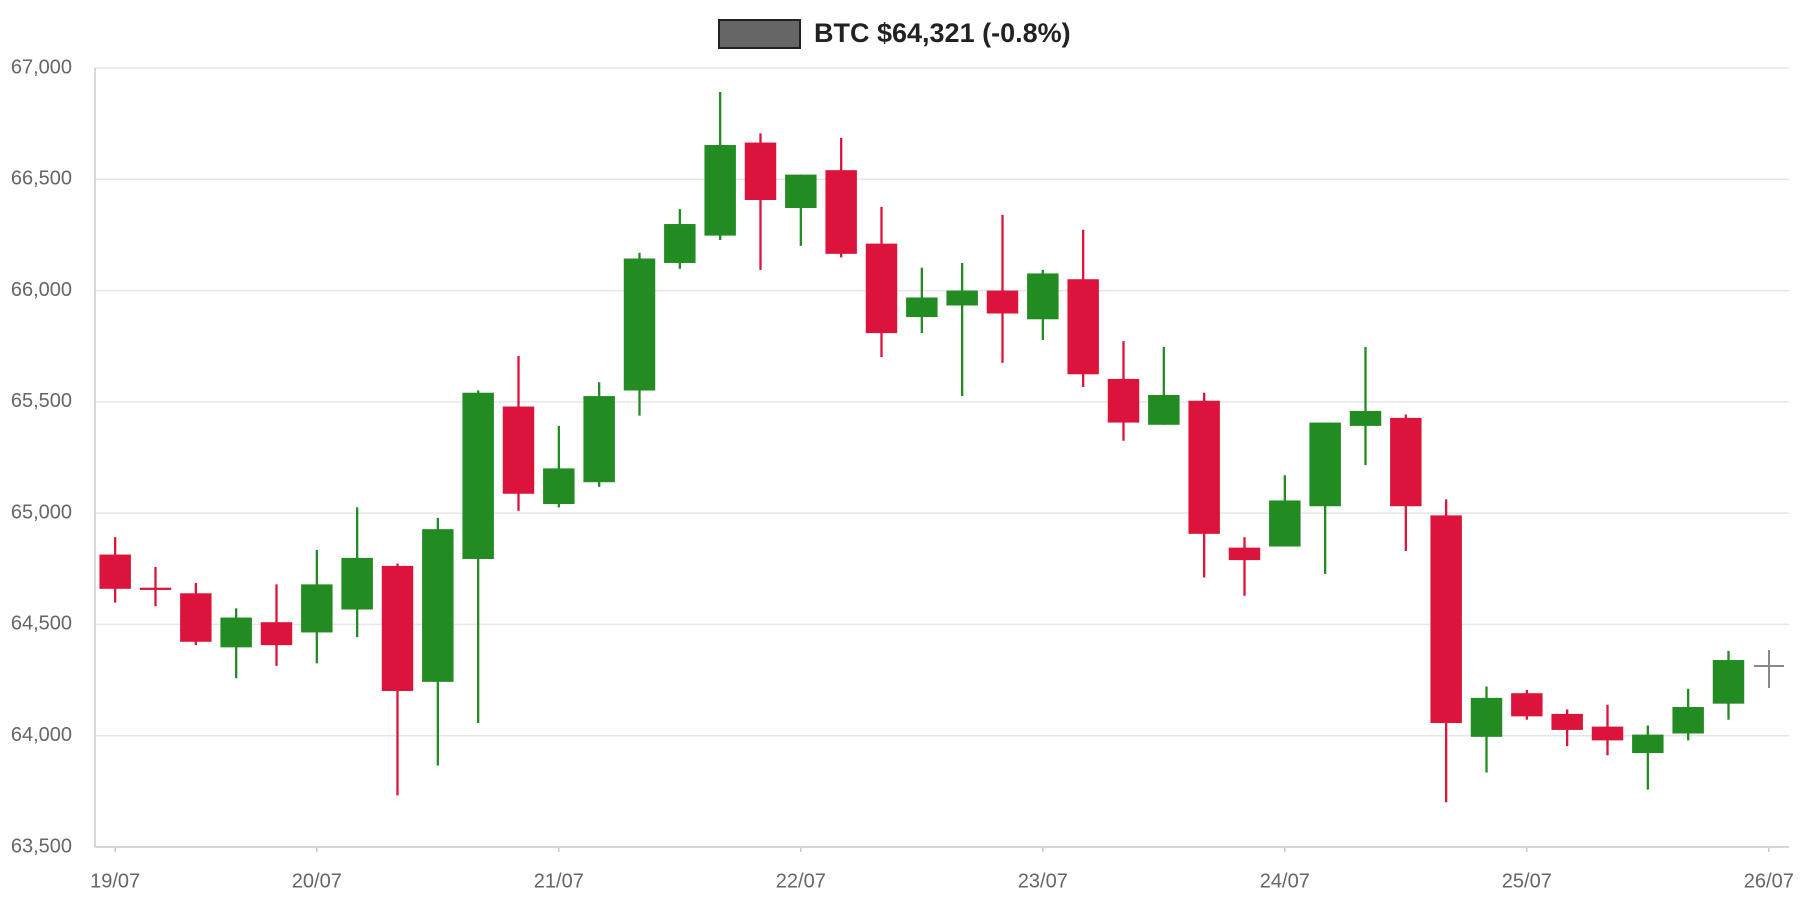 The height and width of the screenshot is (905, 1800). What do you see at coordinates (559, 881) in the screenshot?
I see `x-tick-label: 21/07` at bounding box center [559, 881].